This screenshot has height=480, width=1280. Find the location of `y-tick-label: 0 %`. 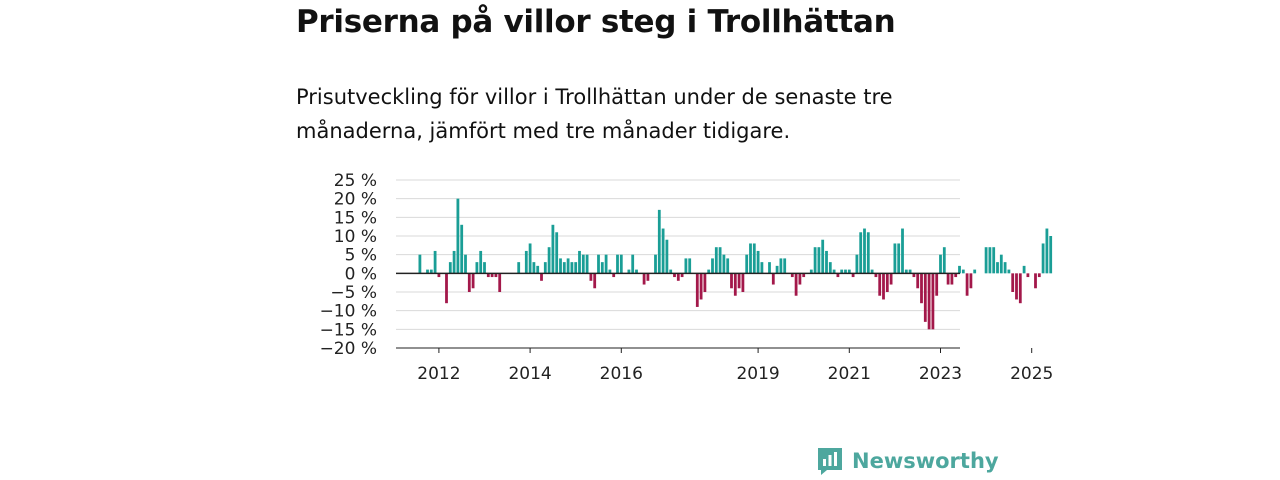

y-tick-label: 0 % is located at coordinates (361, 274).